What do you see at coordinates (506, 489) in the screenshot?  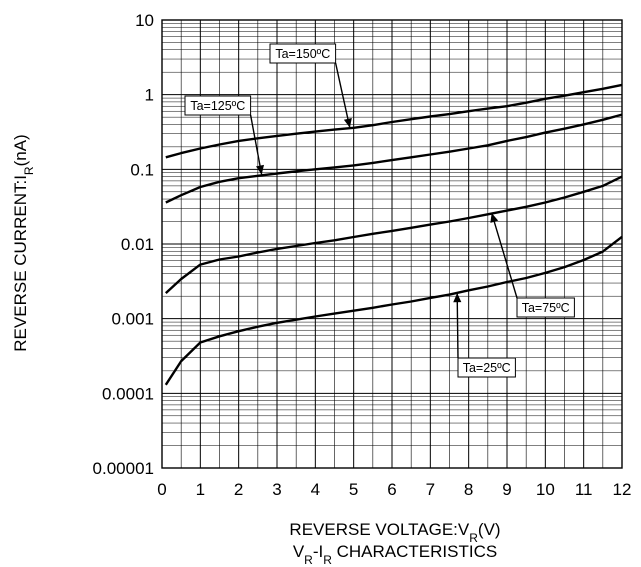 I see `x-tick-label: 9` at bounding box center [506, 489].